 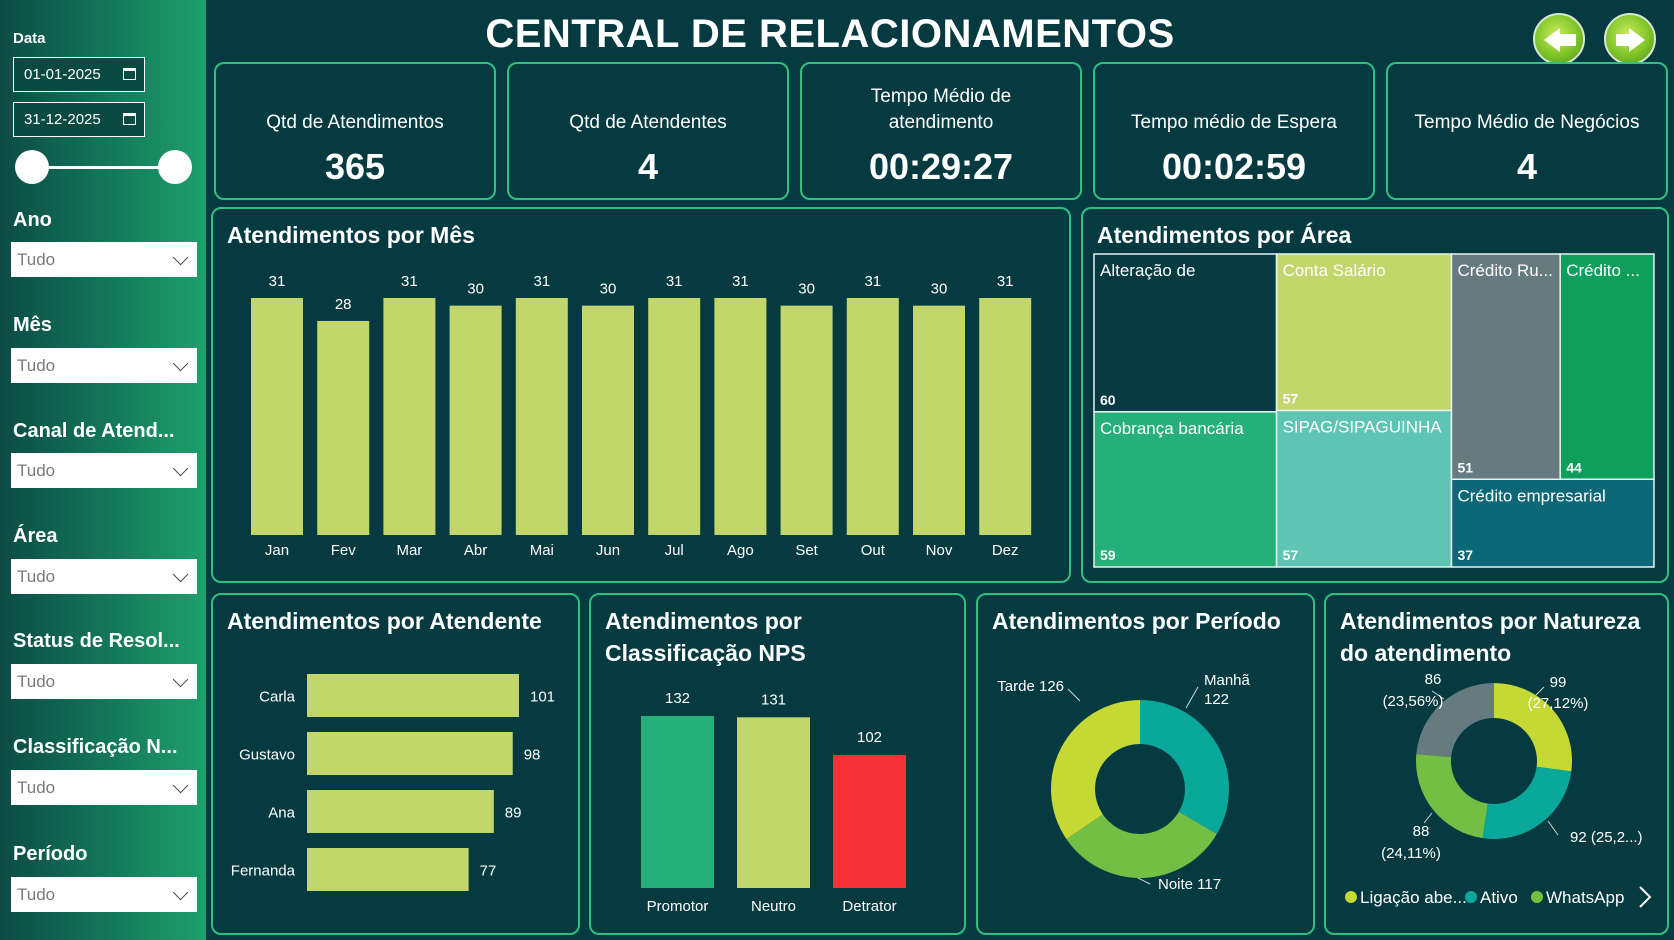 I want to click on bar-value-label: 98, so click(x=532, y=755).